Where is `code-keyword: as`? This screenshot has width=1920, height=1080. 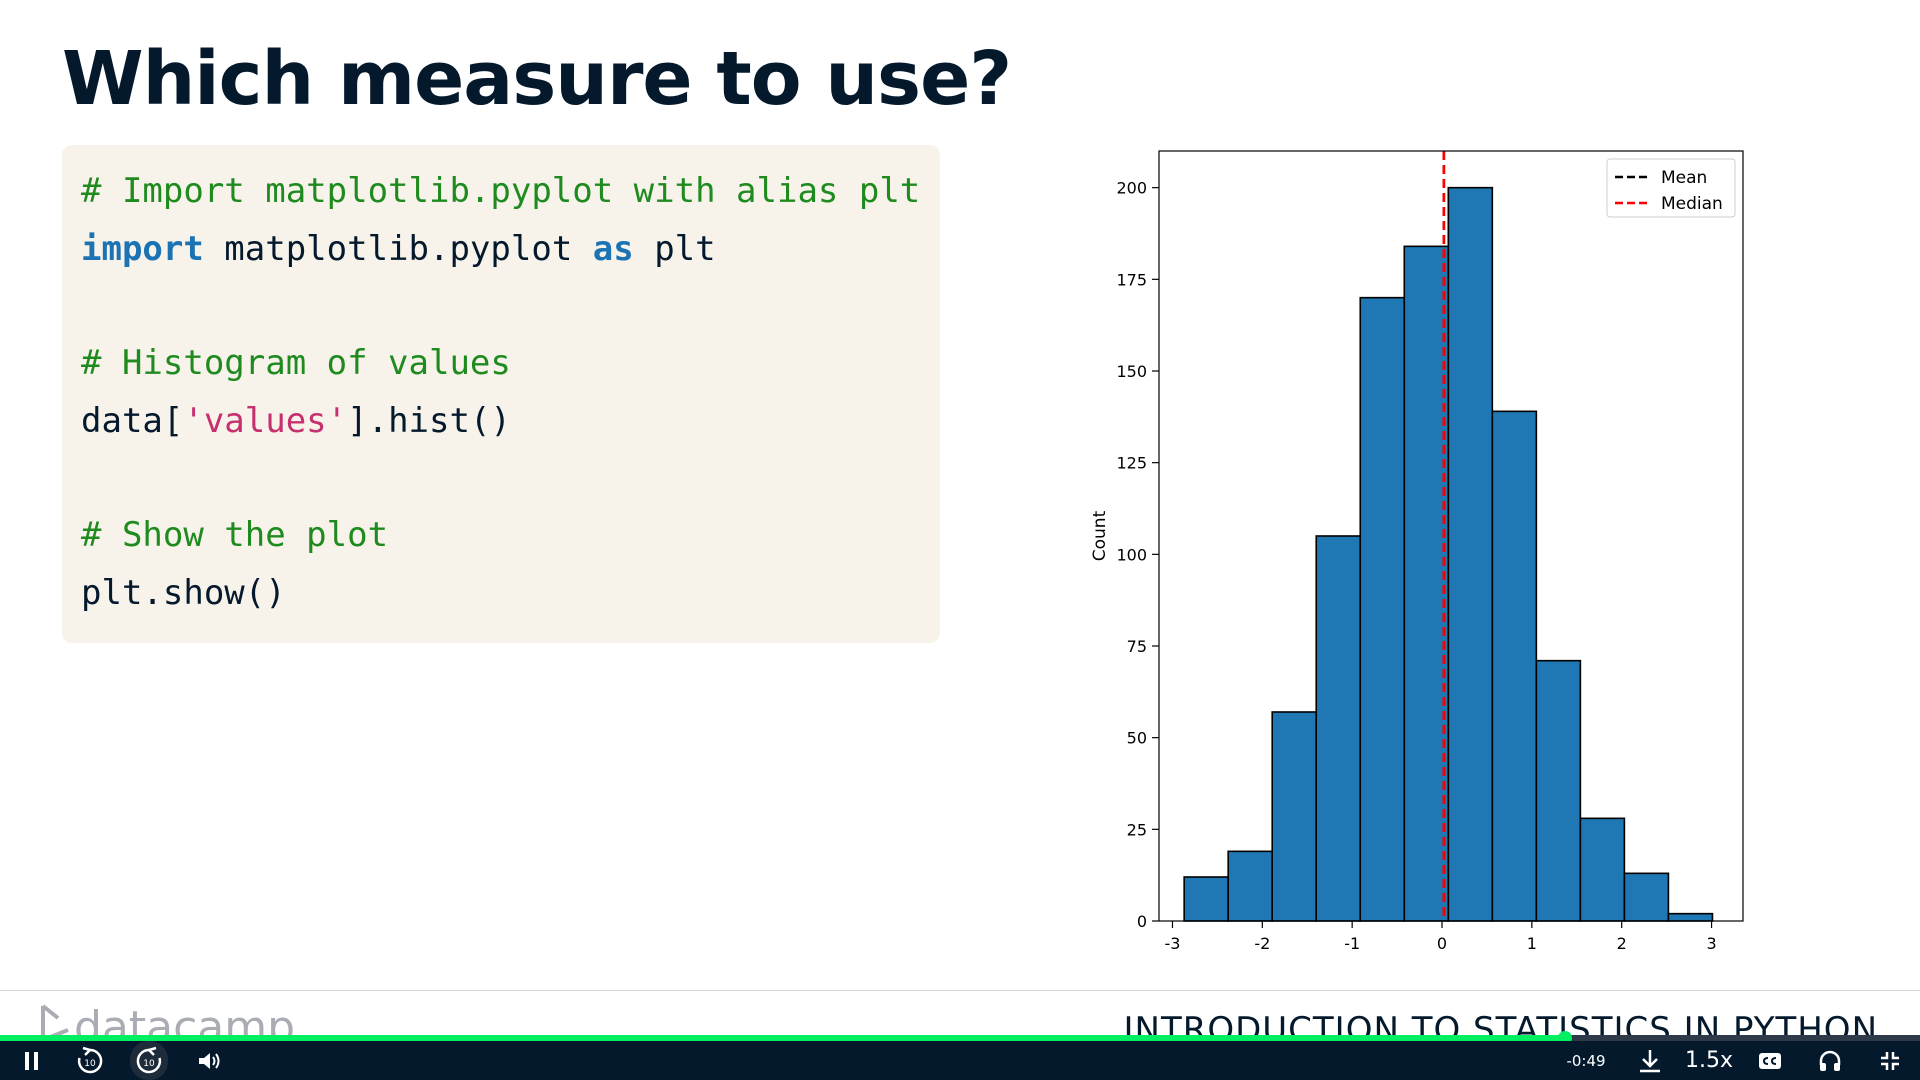 code-keyword: as is located at coordinates (613, 249).